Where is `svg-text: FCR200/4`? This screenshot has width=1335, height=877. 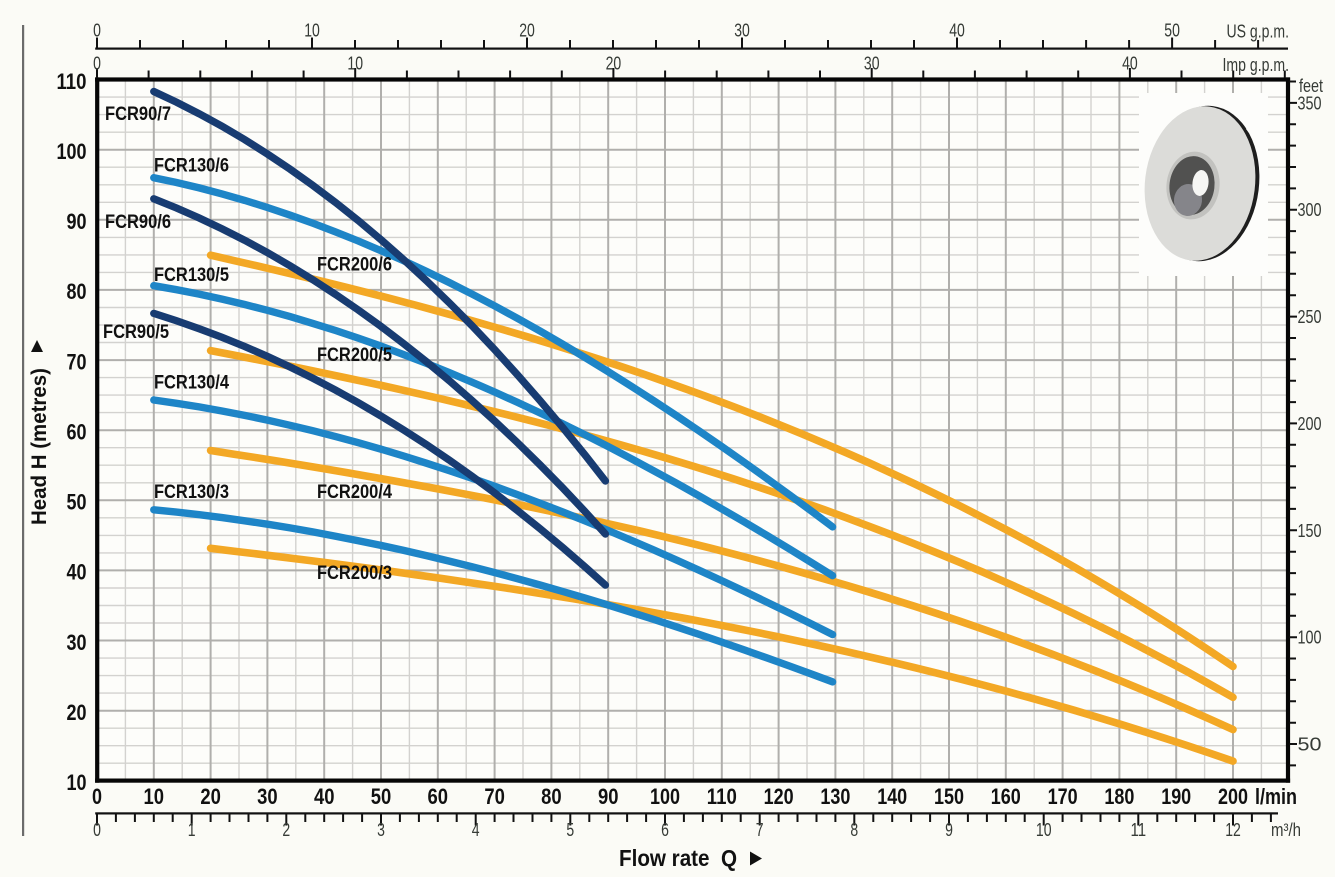 svg-text: FCR200/4 is located at coordinates (354, 492).